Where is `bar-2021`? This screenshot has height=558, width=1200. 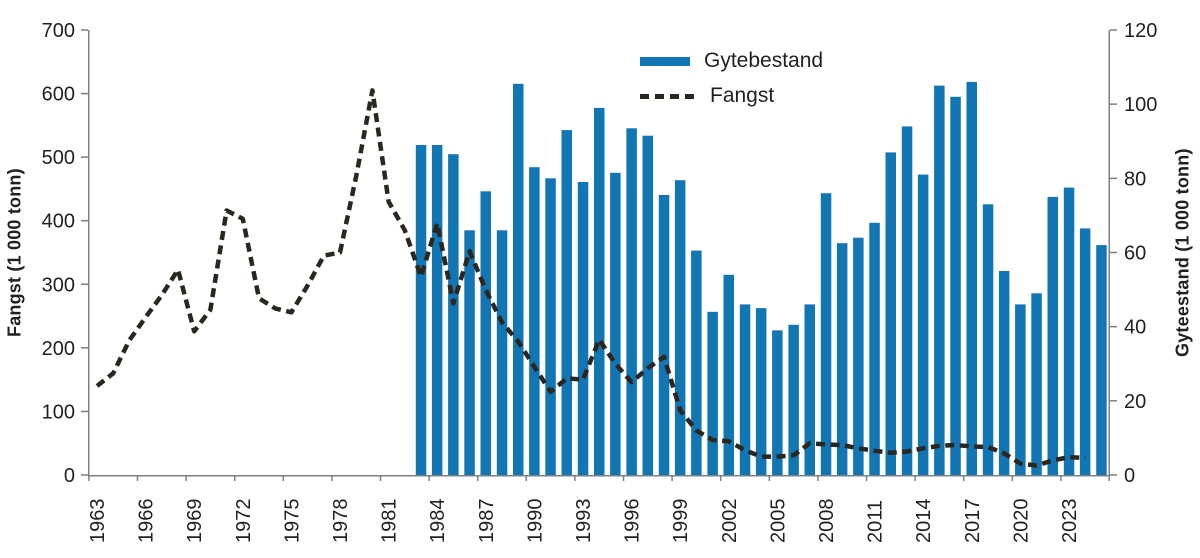 bar-2021 is located at coordinates (1036, 384).